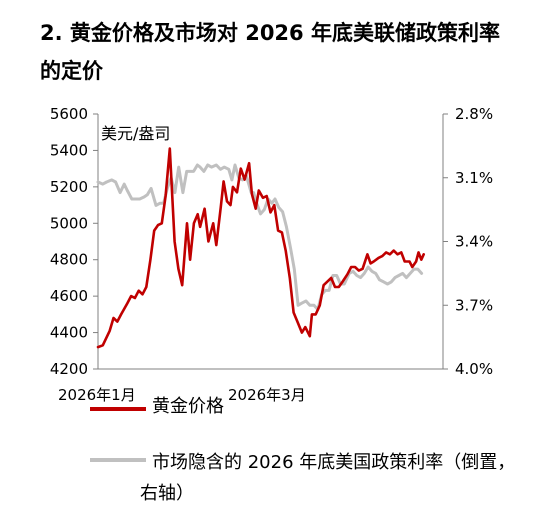 The height and width of the screenshot is (509, 533). Describe the element at coordinates (69, 187) in the screenshot. I see `left-tick-label: 5200` at that location.